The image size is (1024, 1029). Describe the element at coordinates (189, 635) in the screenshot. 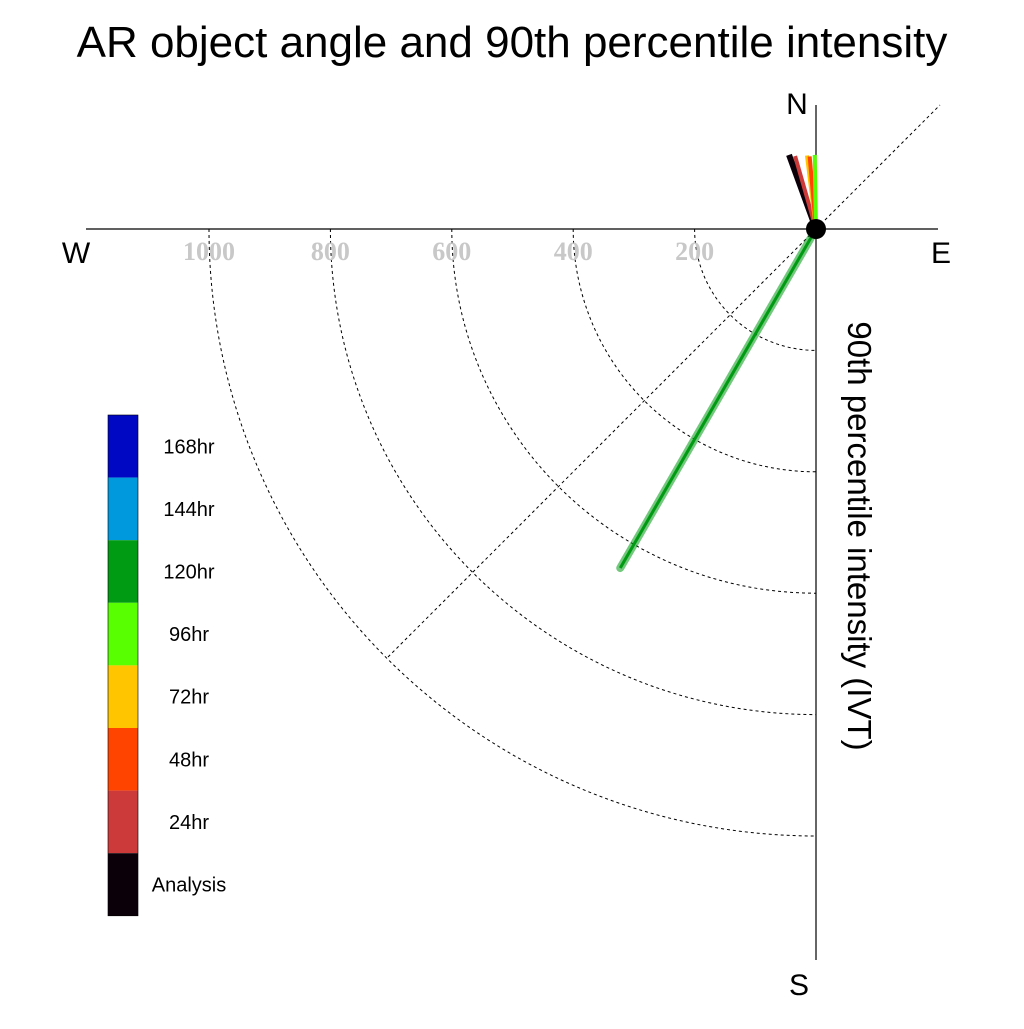

I see `legend-label: 96hr` at that location.